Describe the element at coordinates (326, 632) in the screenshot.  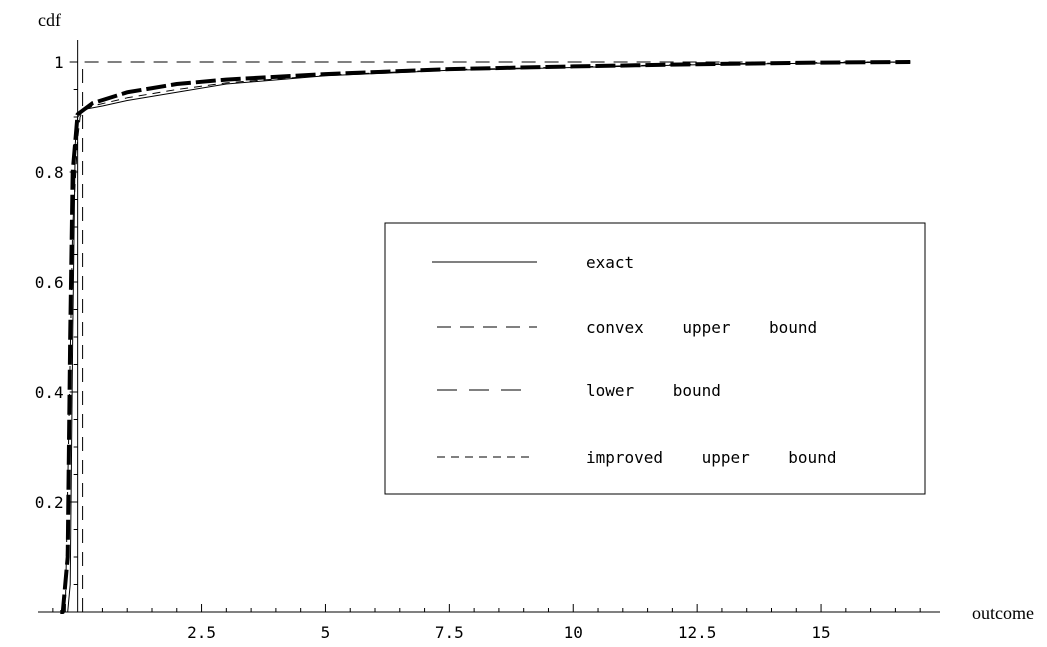
I see `x-tick-label: 5` at that location.